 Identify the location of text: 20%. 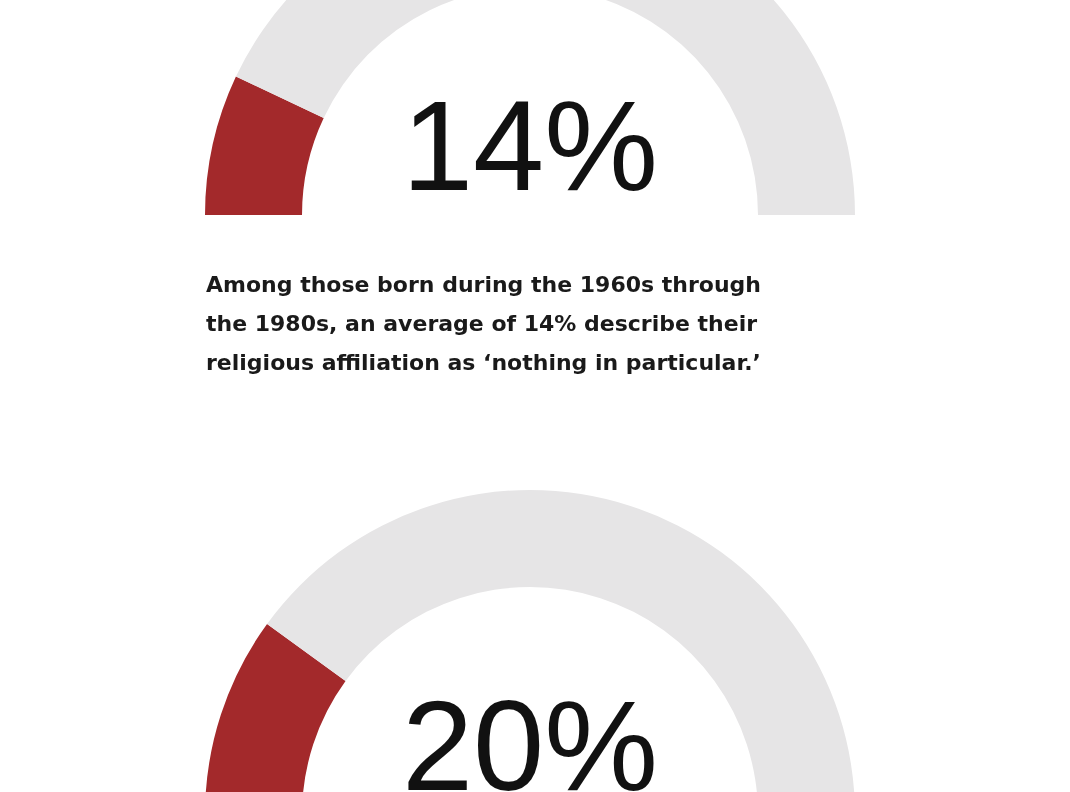
(530, 733).